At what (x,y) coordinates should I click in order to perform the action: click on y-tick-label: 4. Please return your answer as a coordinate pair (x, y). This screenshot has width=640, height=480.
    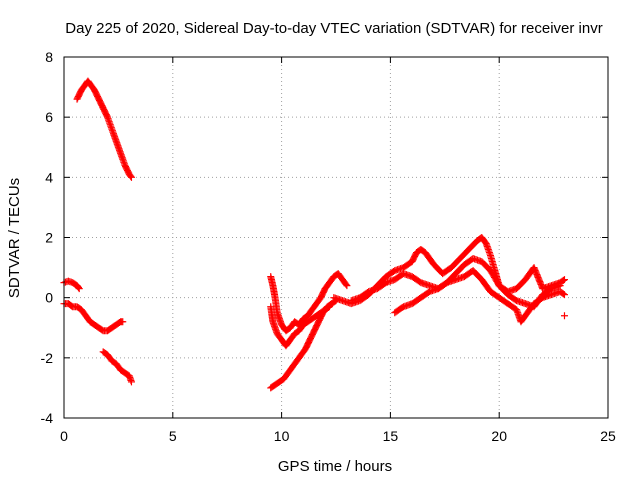
    Looking at the image, I should click on (49, 177).